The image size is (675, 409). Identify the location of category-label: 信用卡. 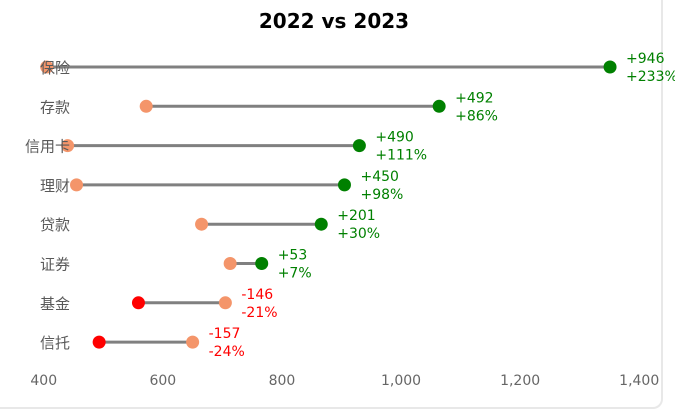
(47, 147).